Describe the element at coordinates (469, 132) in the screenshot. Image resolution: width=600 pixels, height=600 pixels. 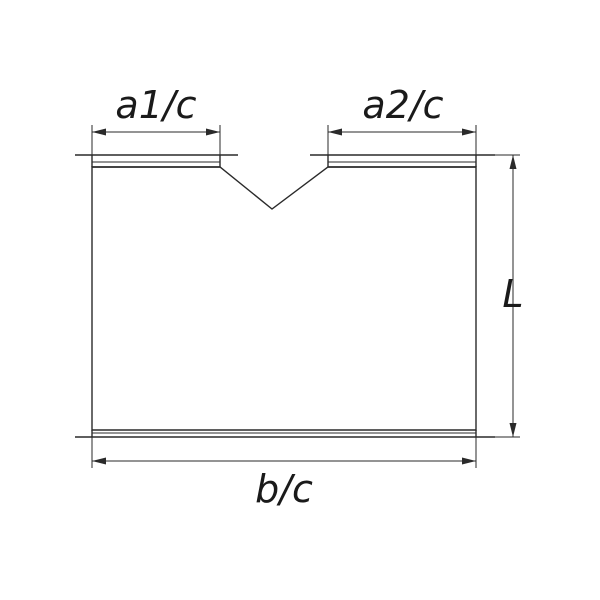
I see `a2-arrow-right` at that location.